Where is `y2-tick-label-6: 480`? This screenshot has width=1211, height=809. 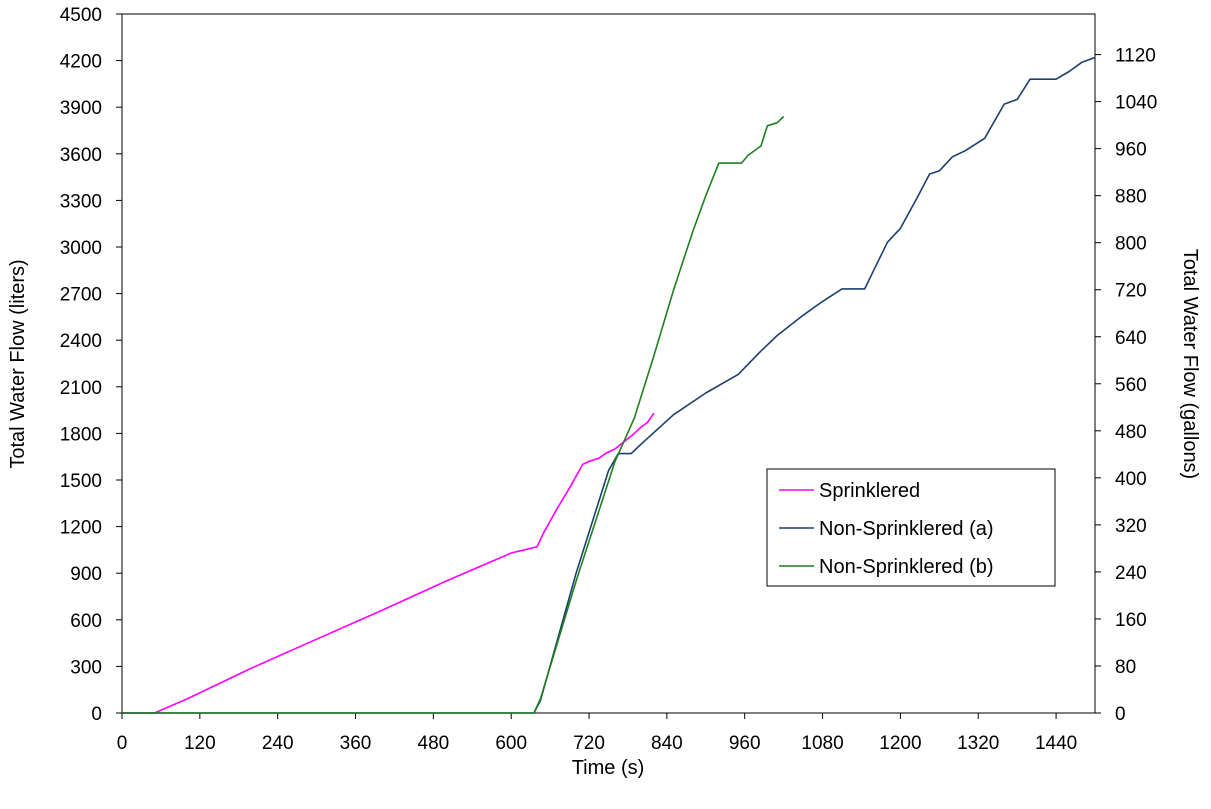 y2-tick-label-6: 480 is located at coordinates (1131, 432).